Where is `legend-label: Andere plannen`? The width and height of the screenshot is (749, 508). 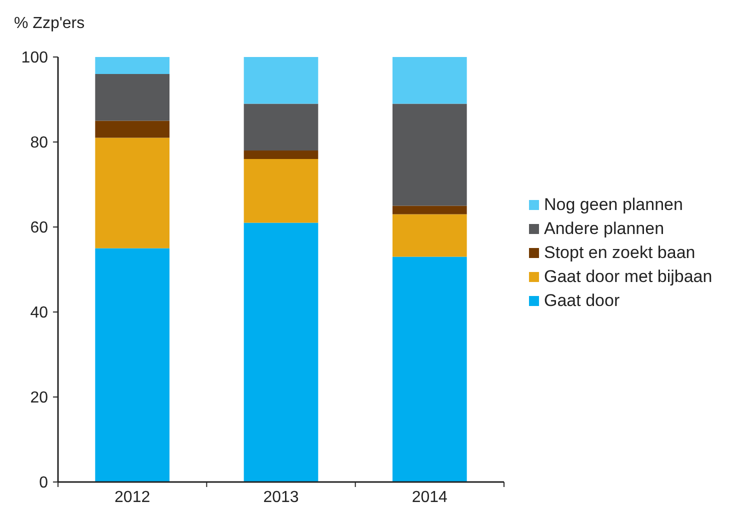
legend-label: Andere plannen is located at coordinates (604, 228).